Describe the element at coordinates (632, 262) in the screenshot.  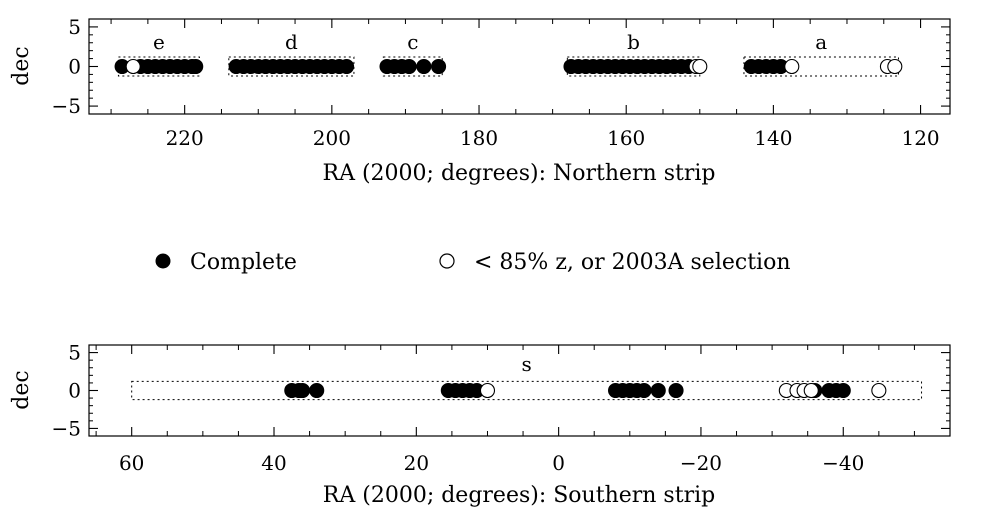
I see `legend-partial-label: < 85% z, or 2003A selection` at that location.